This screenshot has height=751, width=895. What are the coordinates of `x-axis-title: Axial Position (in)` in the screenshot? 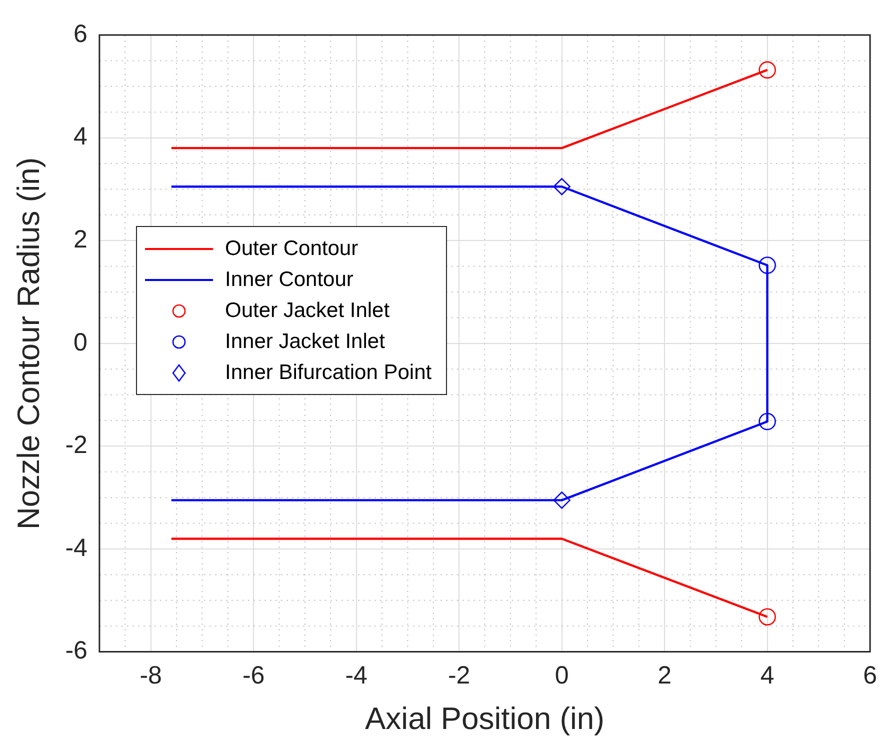 It's located at (484, 718).